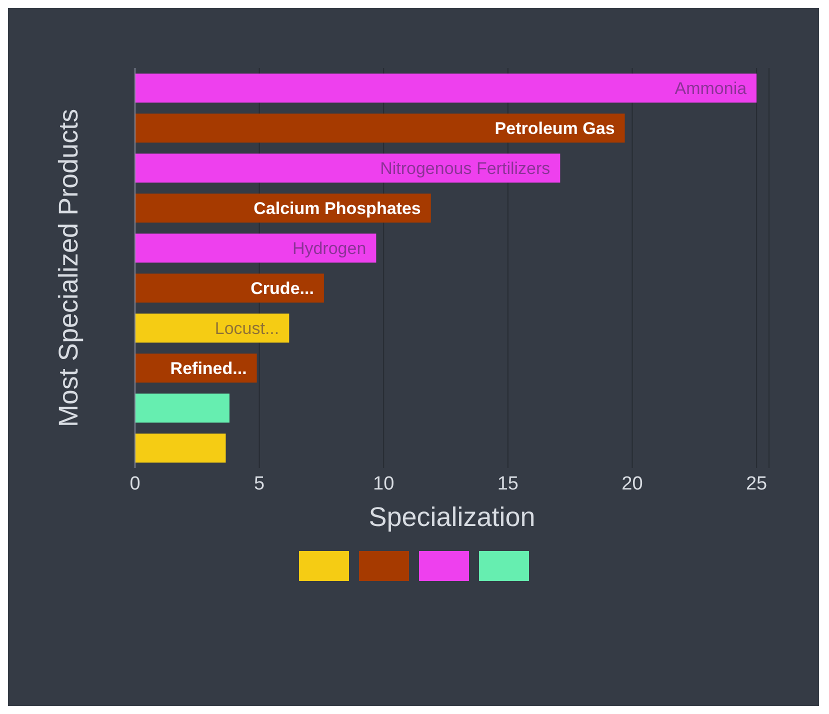 The image size is (829, 714). What do you see at coordinates (259, 483) in the screenshot?
I see `x-tick-label: 5` at bounding box center [259, 483].